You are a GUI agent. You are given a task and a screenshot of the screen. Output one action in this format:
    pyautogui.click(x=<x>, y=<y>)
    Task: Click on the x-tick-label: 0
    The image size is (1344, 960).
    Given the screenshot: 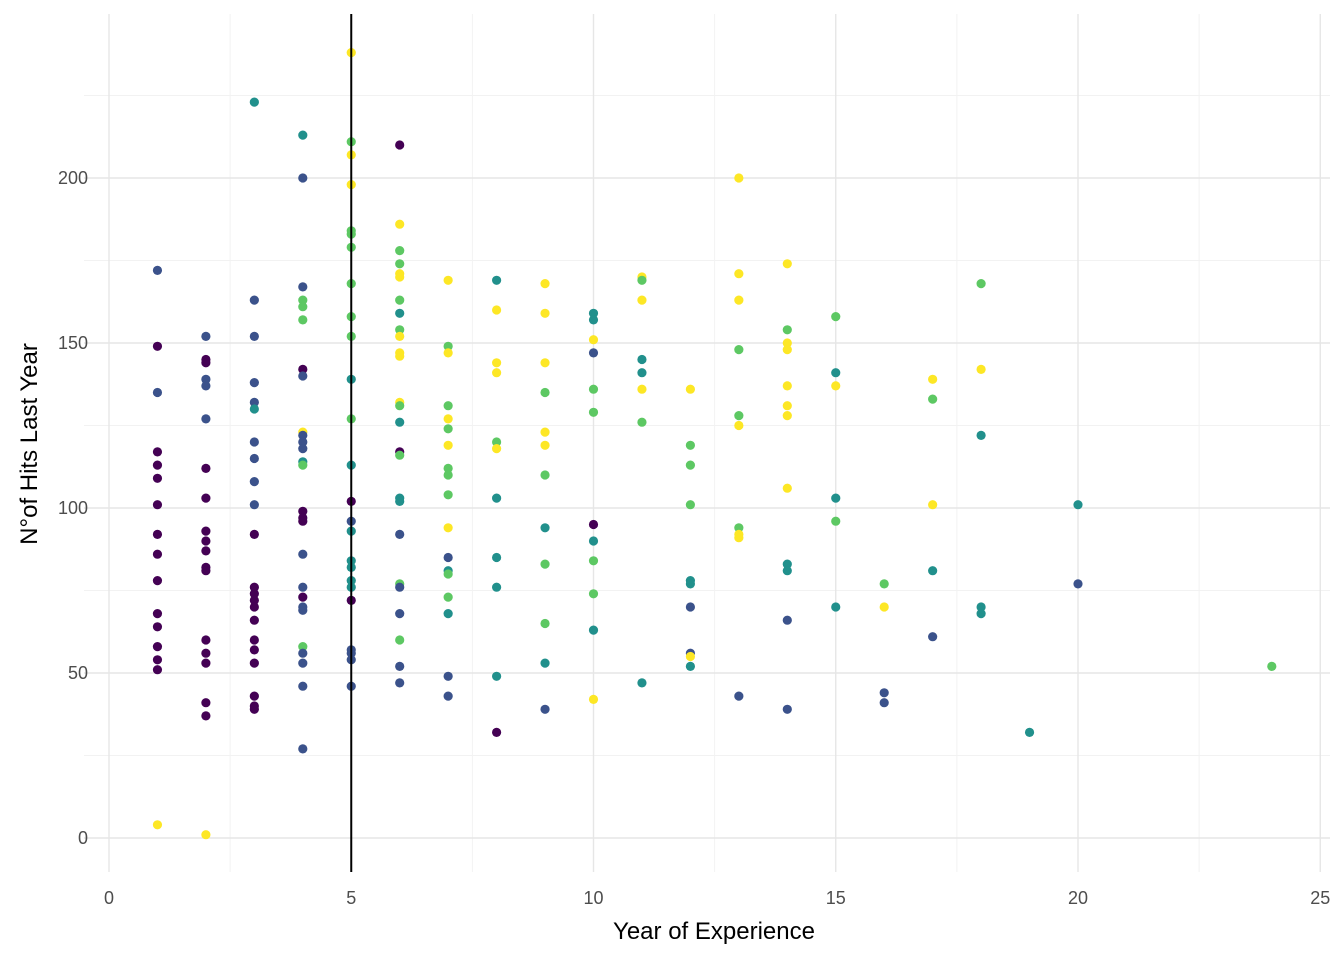 What is the action you would take?
    pyautogui.click(x=109, y=898)
    